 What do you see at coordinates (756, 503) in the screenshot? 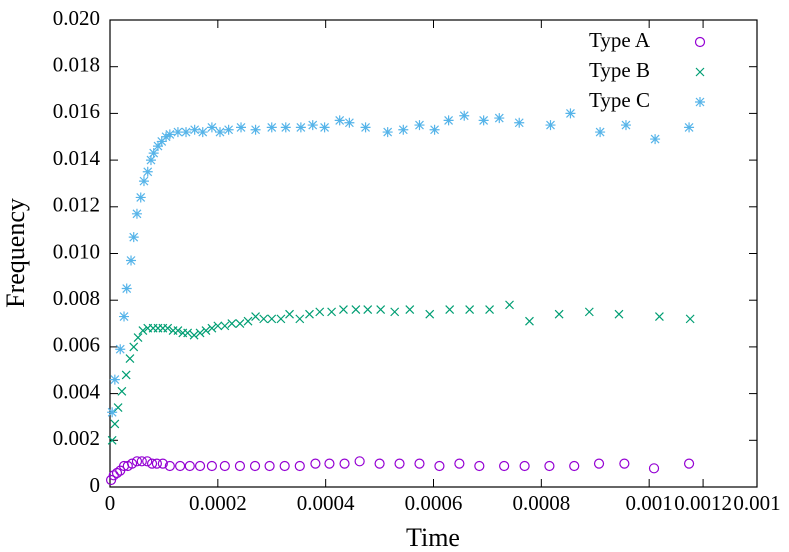
I see `x-tick-label: 0.001` at bounding box center [756, 503].